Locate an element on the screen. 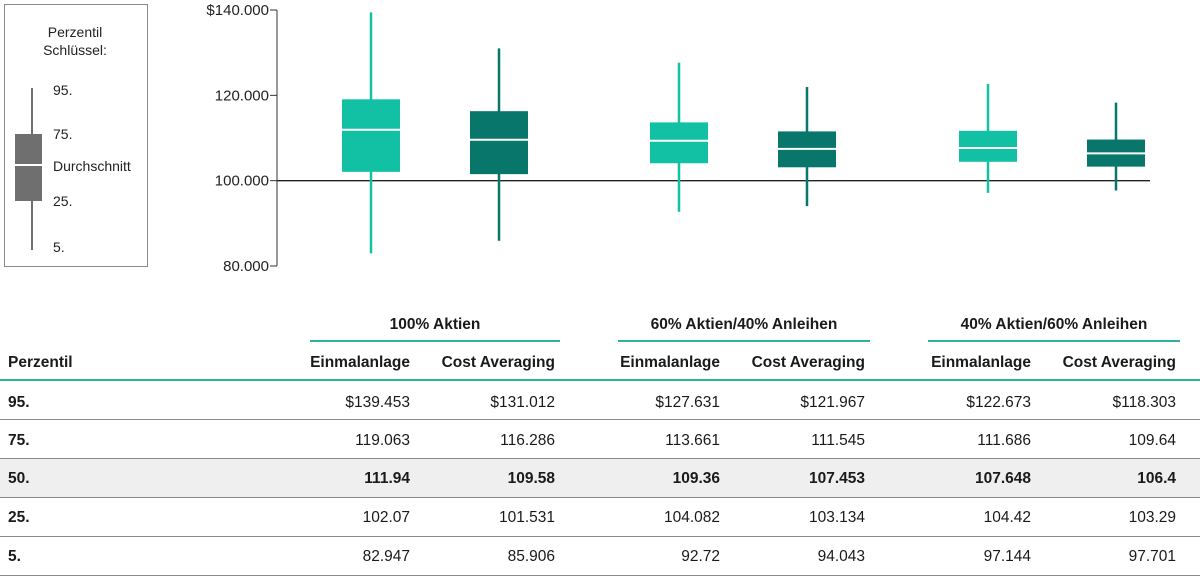  cell: 92.72 is located at coordinates (700, 556).